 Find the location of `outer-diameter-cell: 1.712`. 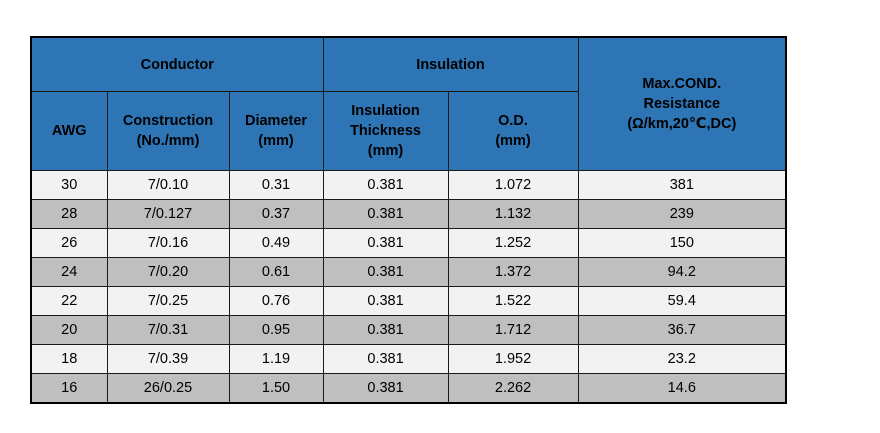

outer-diameter-cell: 1.712 is located at coordinates (513, 330).